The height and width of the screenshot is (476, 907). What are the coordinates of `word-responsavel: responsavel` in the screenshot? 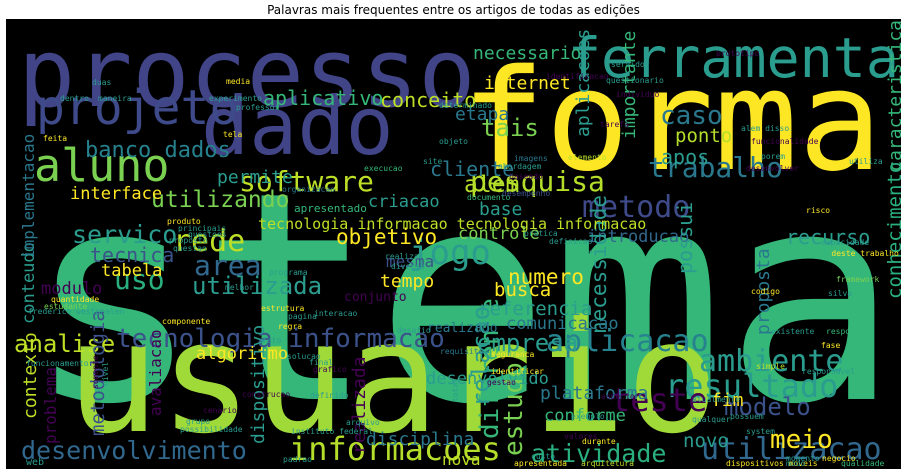 It's located at (828, 371).